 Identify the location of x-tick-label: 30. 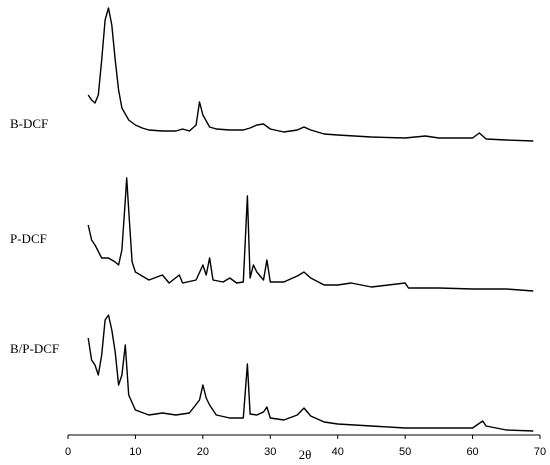
(270, 452).